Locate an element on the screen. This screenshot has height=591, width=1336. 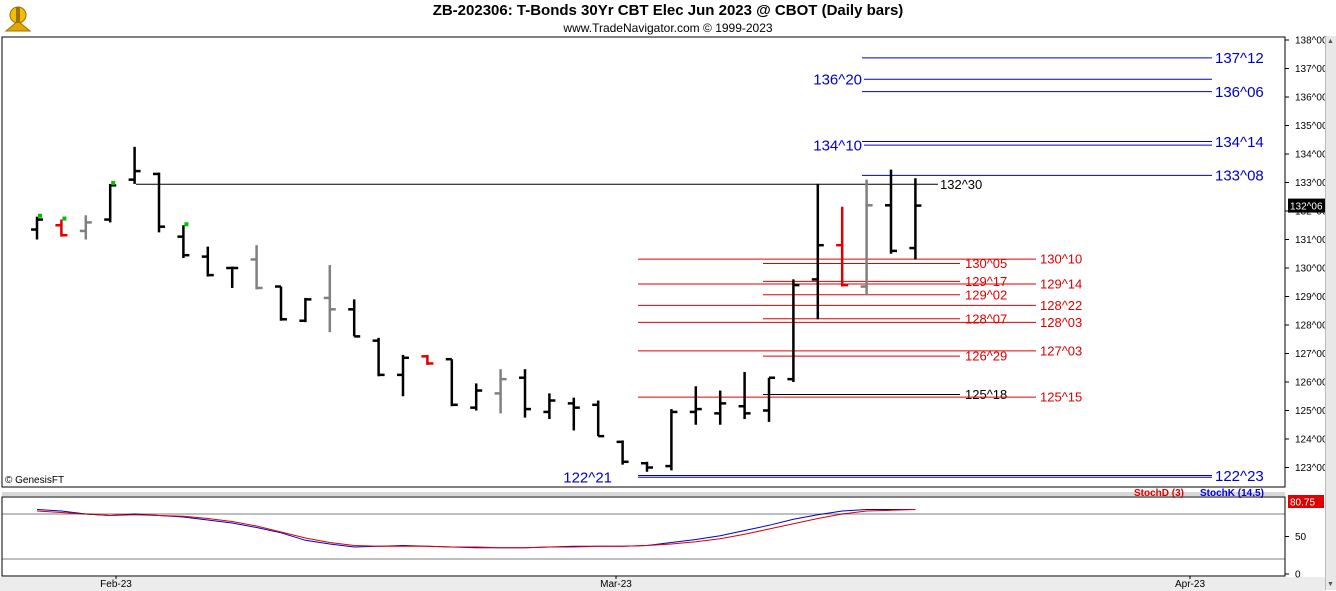
stochk-line is located at coordinates (476, 529).